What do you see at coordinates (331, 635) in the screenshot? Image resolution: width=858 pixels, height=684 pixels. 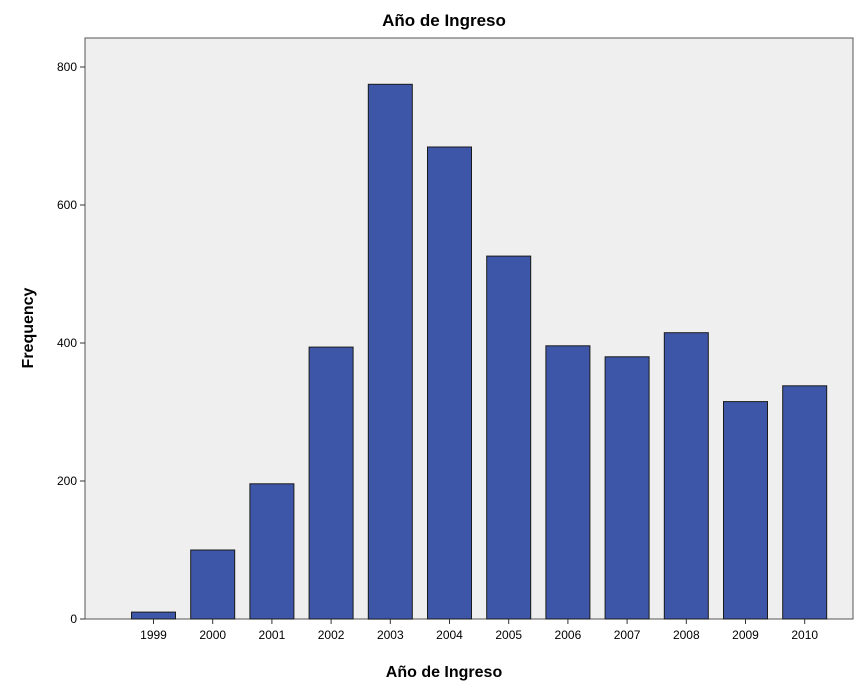 I see `x-tick-label: 2002` at bounding box center [331, 635].